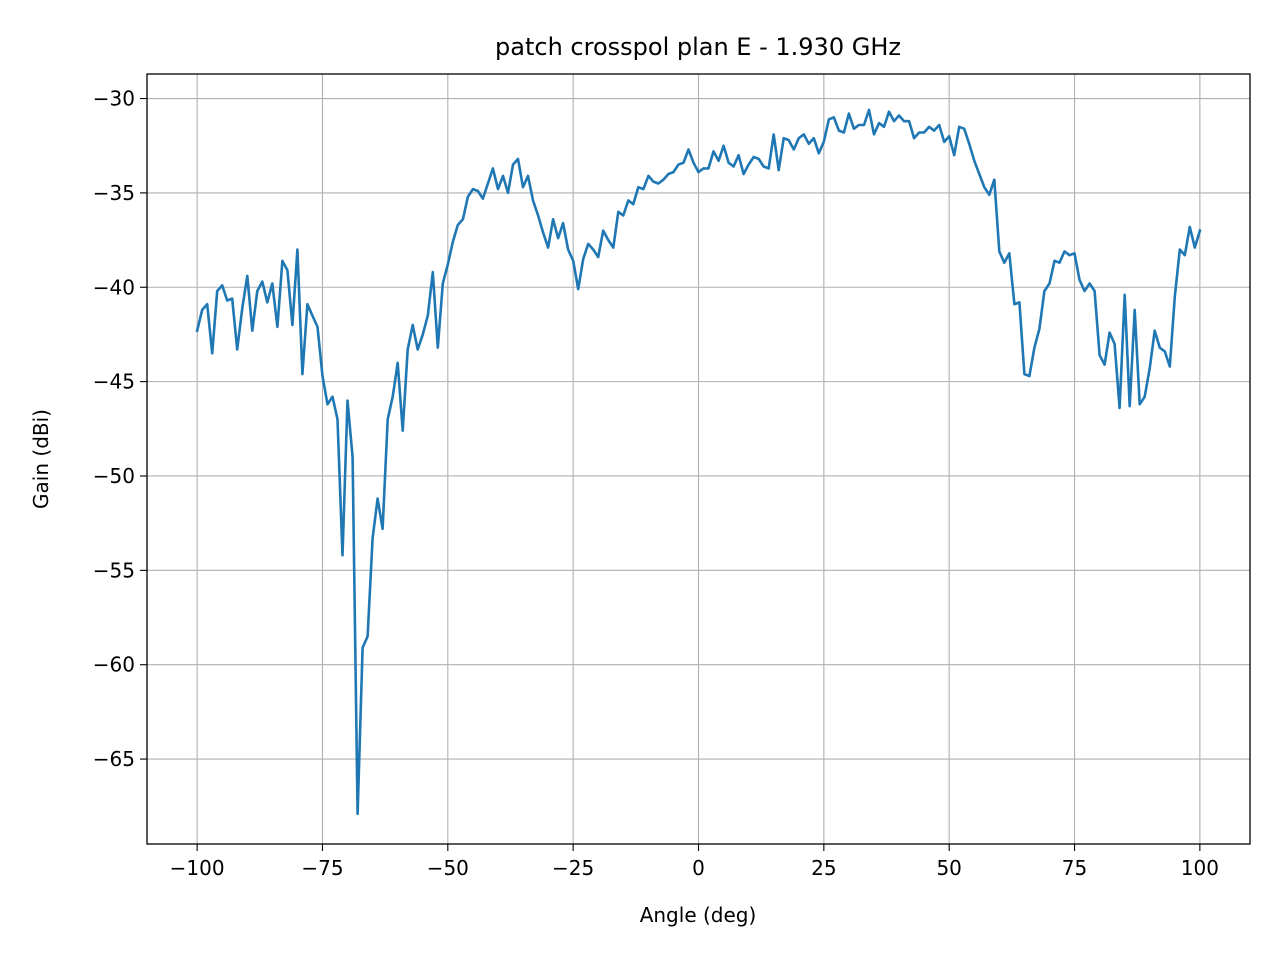 This screenshot has height=964, width=1280. Describe the element at coordinates (698, 915) in the screenshot. I see `x-axis-label: Angle (deg)` at that location.